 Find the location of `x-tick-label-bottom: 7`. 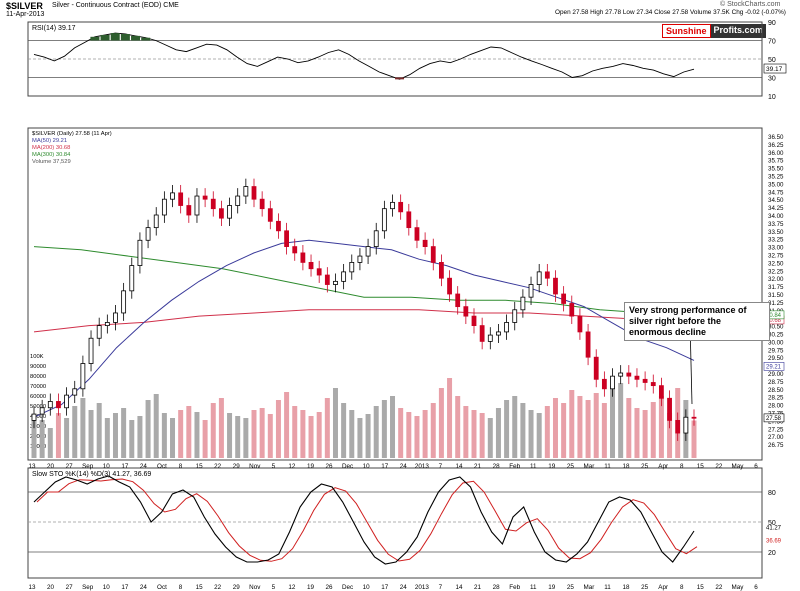

x-tick-label-bottom: 7 is located at coordinates (441, 587).